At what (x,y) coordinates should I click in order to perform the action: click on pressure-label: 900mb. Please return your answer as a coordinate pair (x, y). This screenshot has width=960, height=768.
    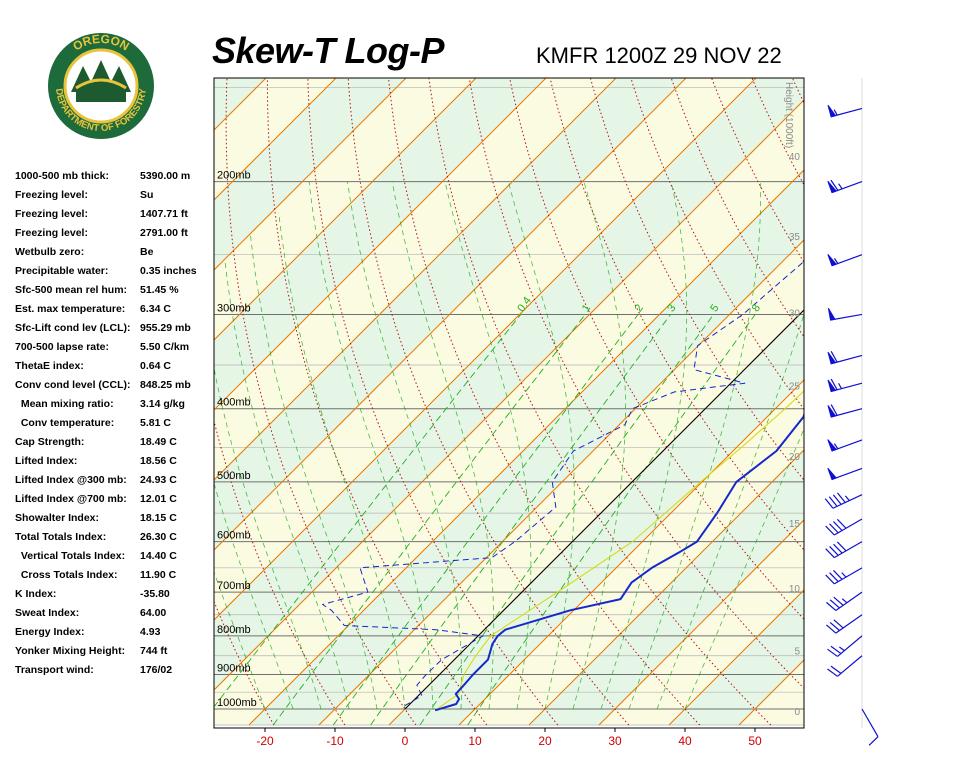
    Looking at the image, I should click on (234, 668).